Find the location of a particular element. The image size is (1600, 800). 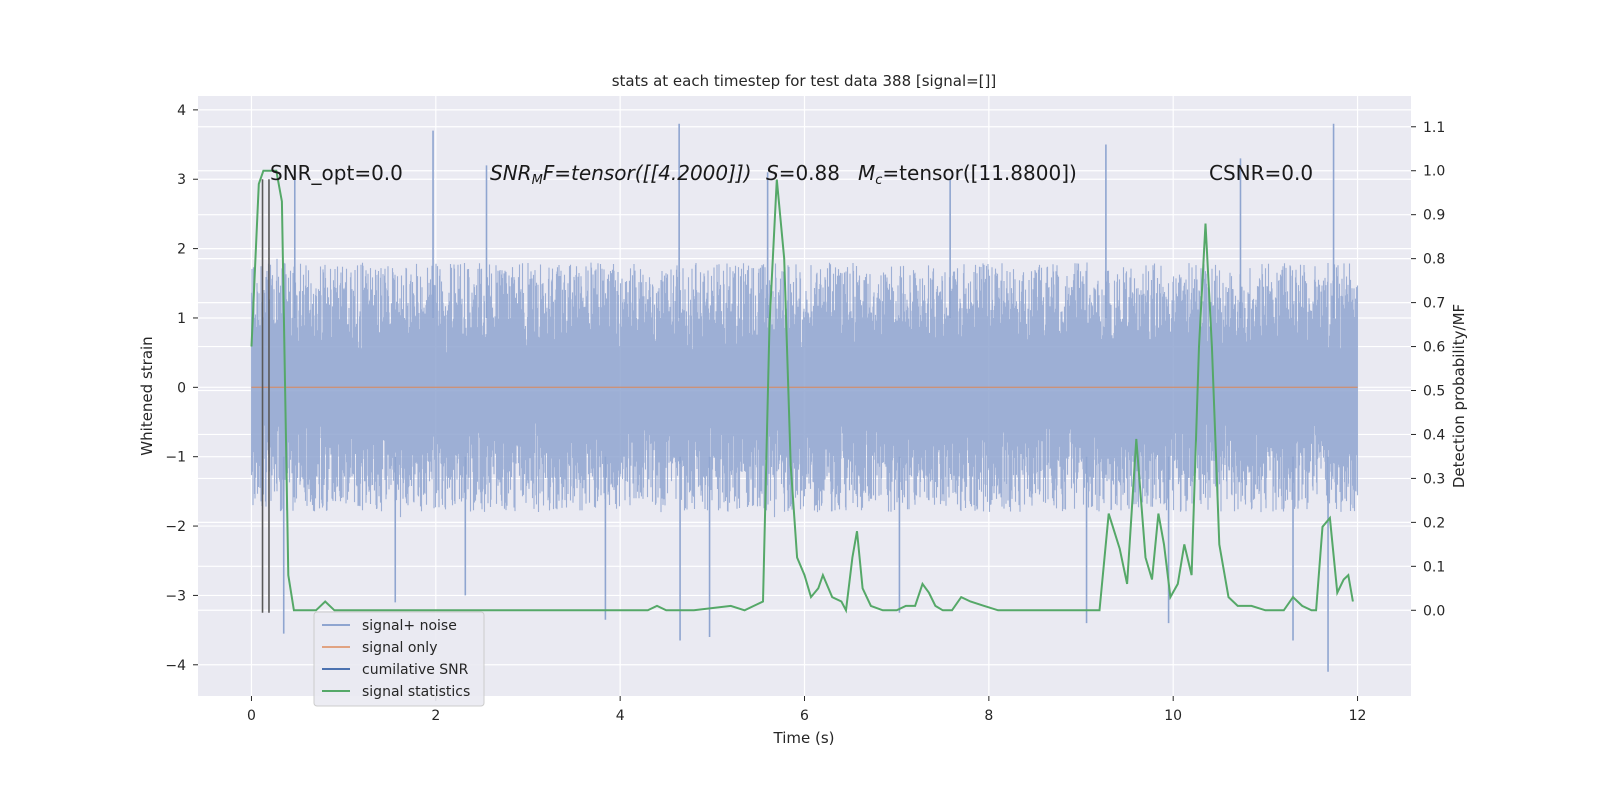

y2-tick-label: 0.9 is located at coordinates (1434, 216).